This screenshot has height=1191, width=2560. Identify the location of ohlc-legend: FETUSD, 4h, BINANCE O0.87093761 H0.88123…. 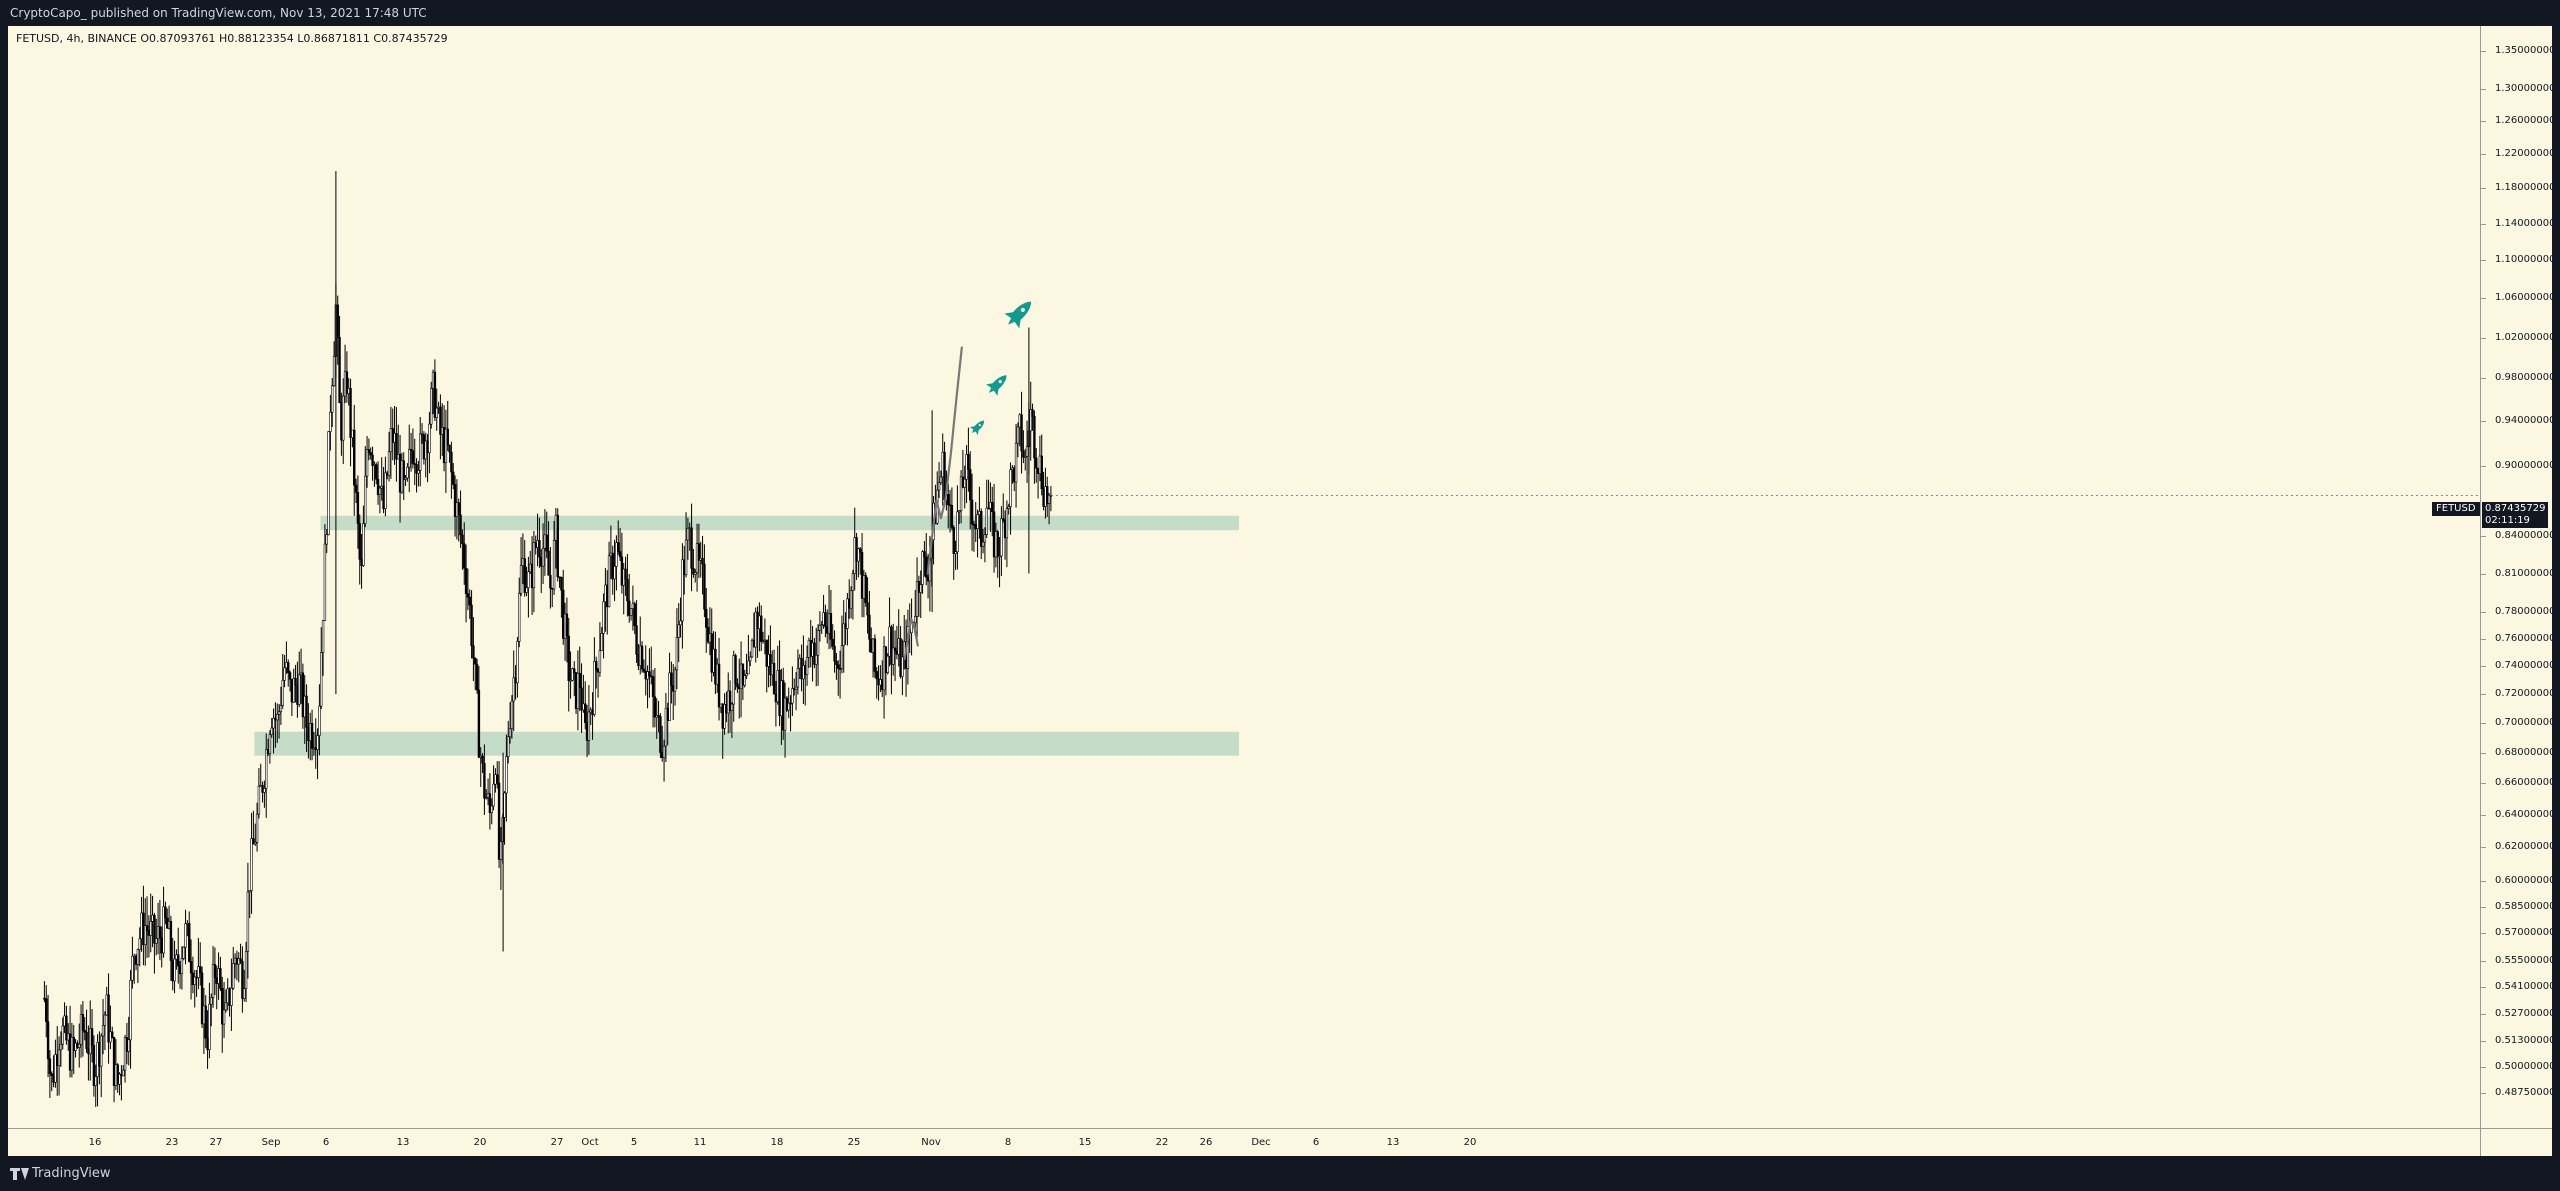
(232, 38).